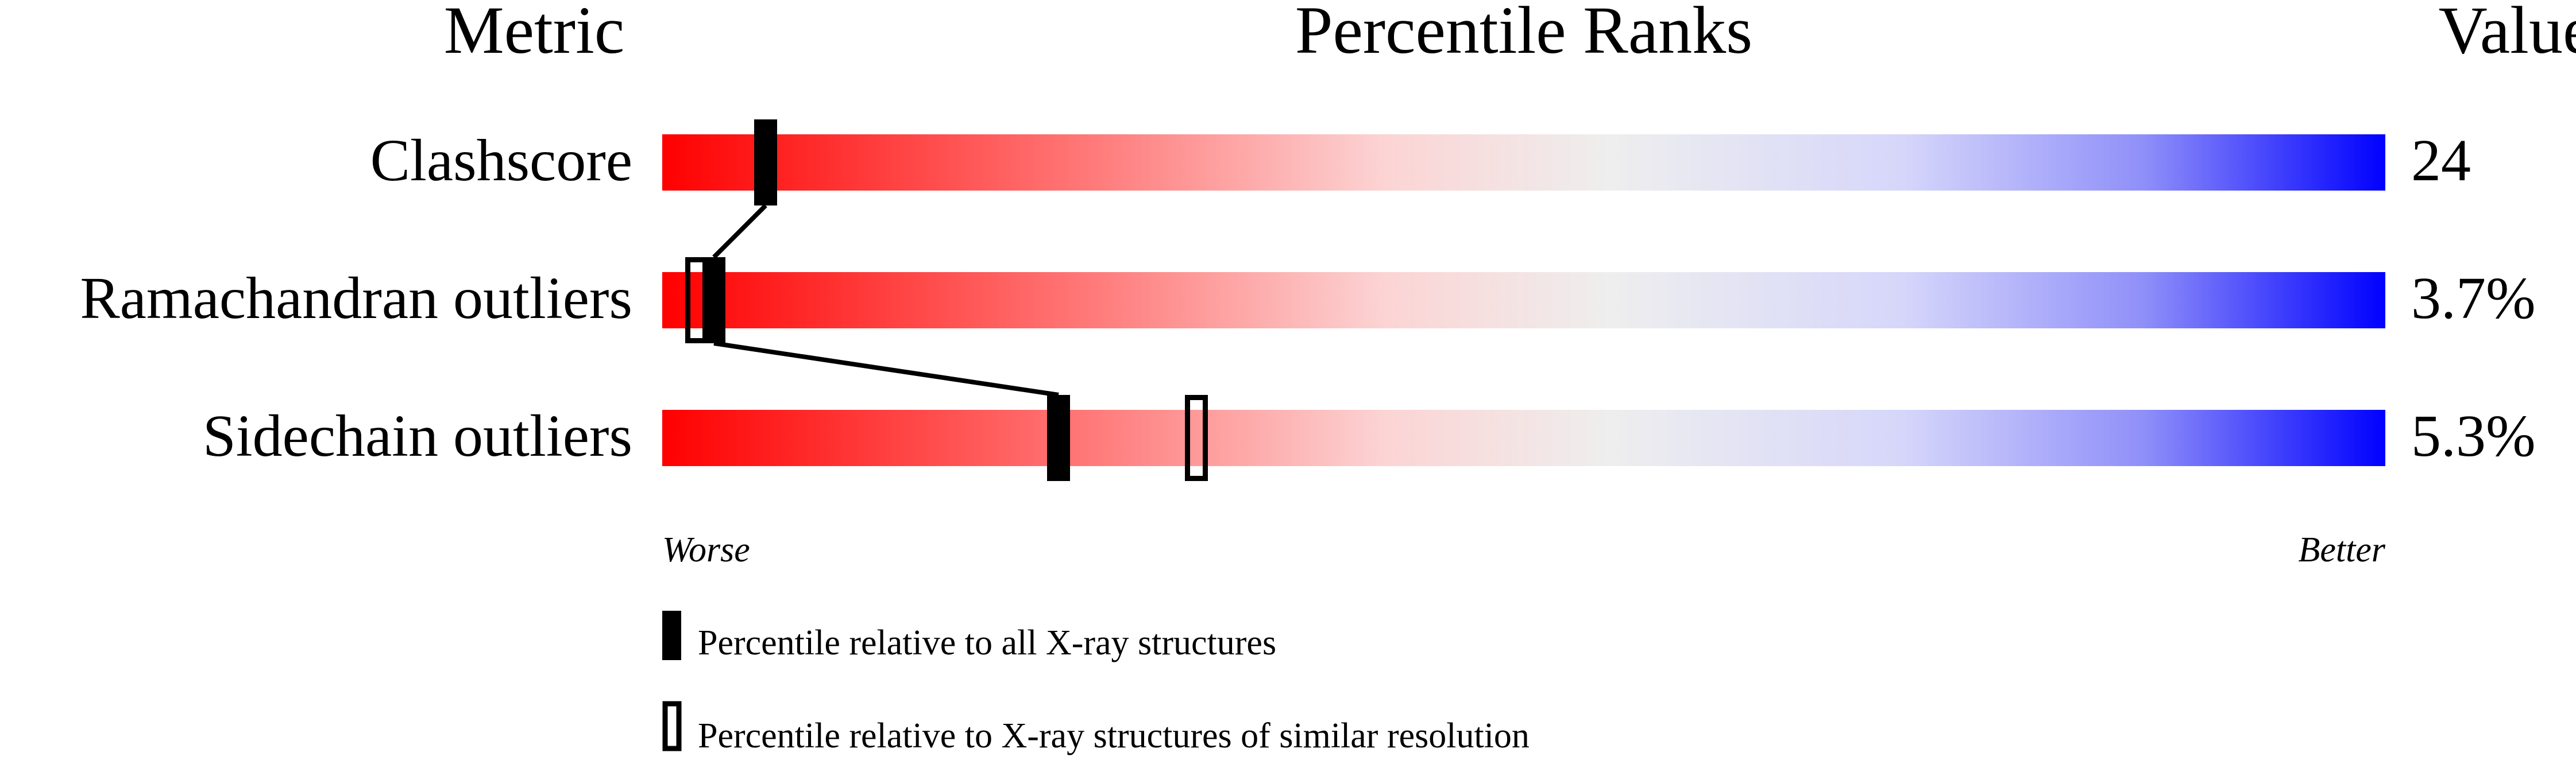 This screenshot has width=2576, height=760. Describe the element at coordinates (2473, 436) in the screenshot. I see `metric-value: 5.3%` at that location.